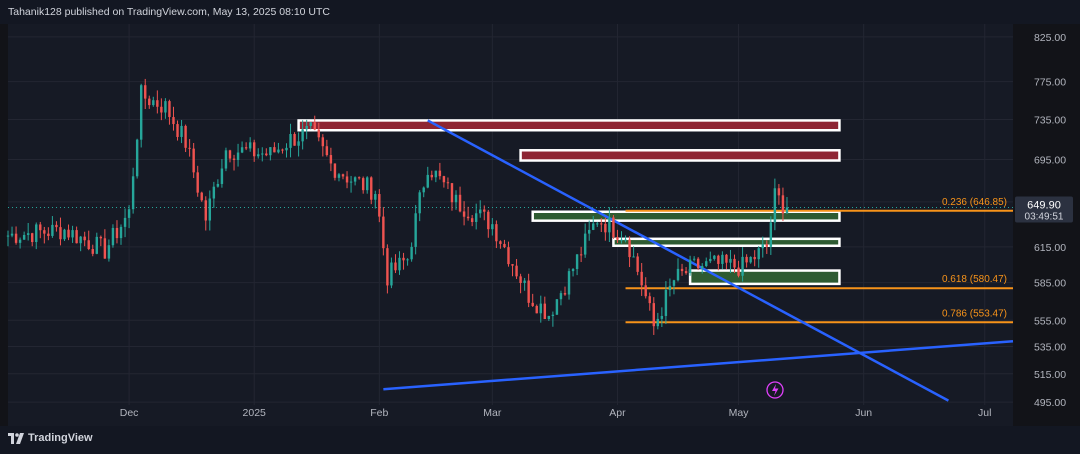 This screenshot has width=1080, height=454. Describe the element at coordinates (50, 438) in the screenshot. I see `tradingview-logo: TradingView` at that location.